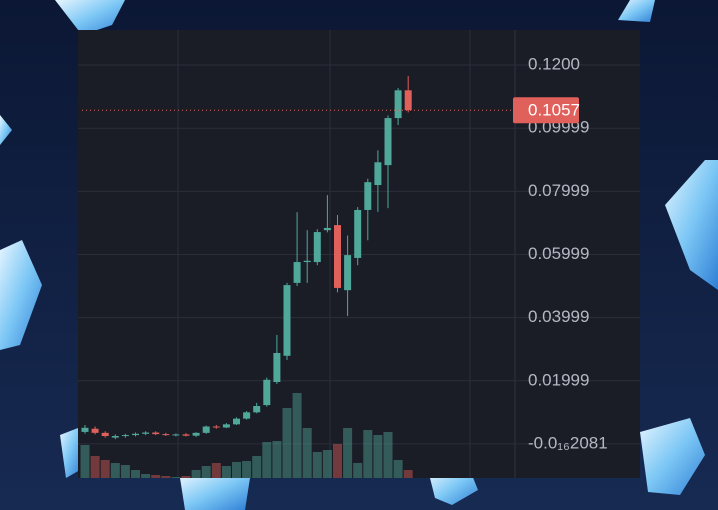 Image resolution: width=718 pixels, height=510 pixels. What do you see at coordinates (568, 442) in the screenshot?
I see `y-tick-label: -0.0₁₆2081` at bounding box center [568, 442].